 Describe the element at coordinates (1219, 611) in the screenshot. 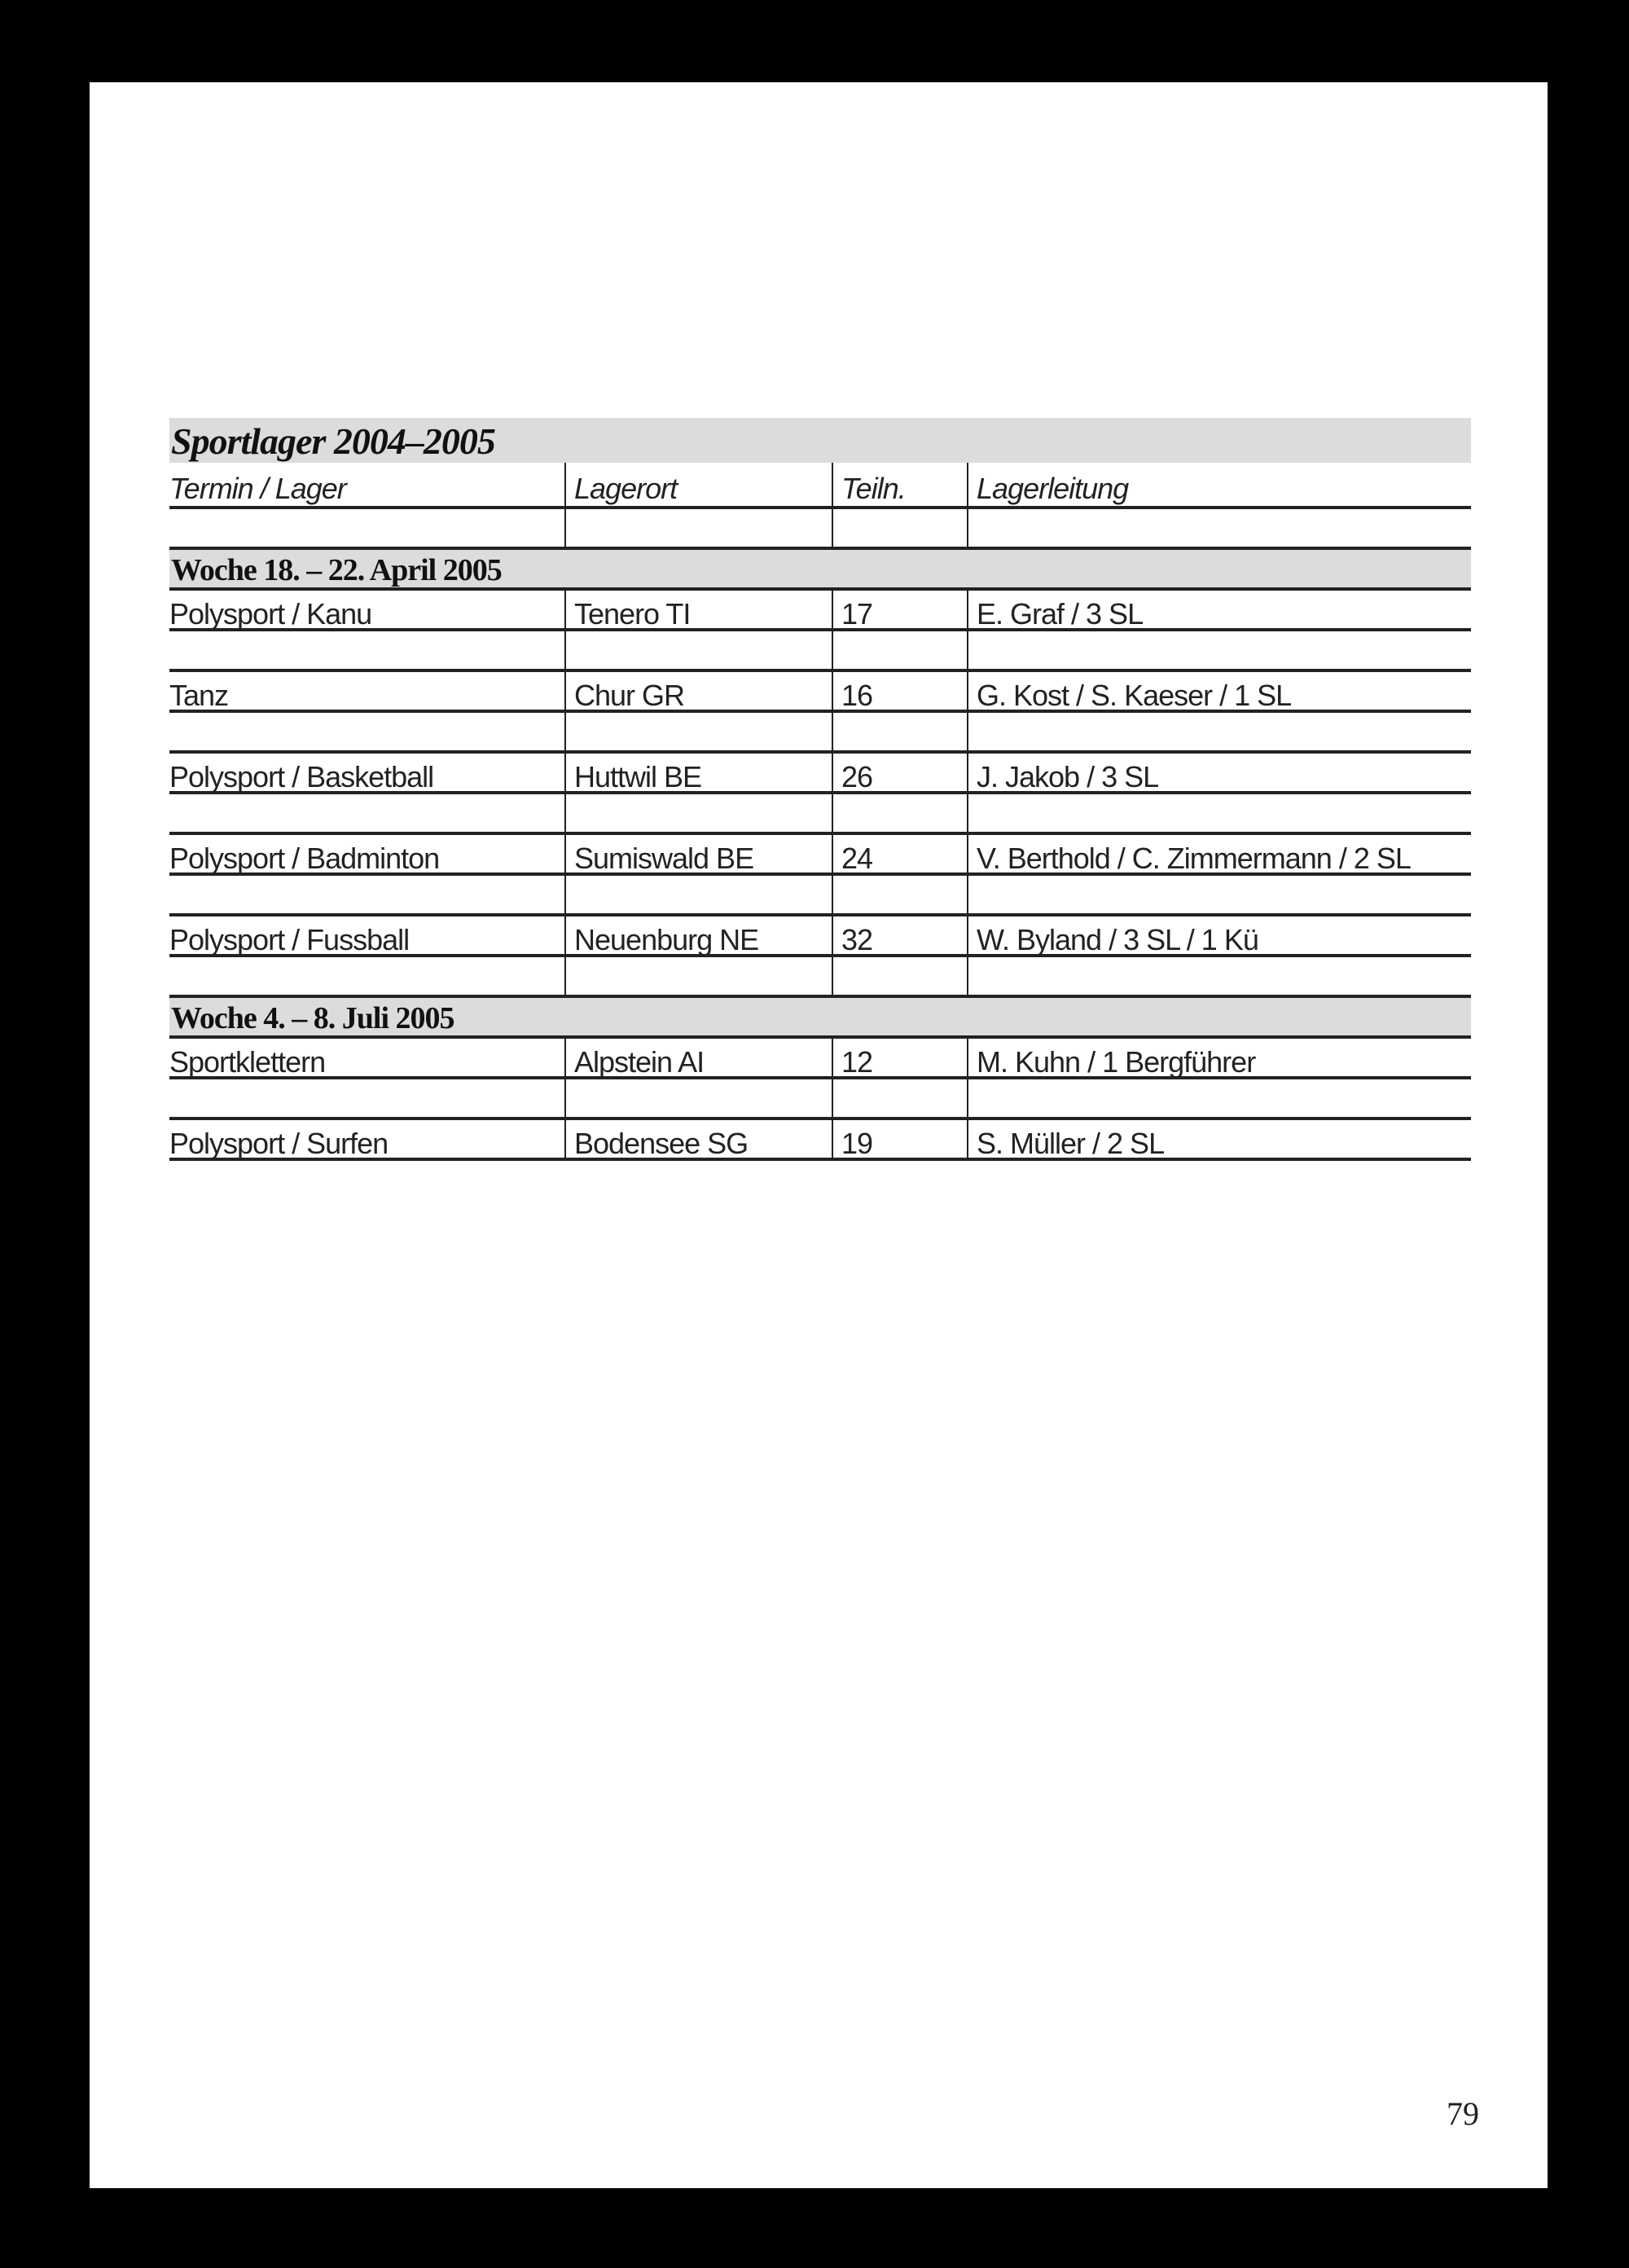

I see `leader-cell: E. Graf / 3 SL` at that location.